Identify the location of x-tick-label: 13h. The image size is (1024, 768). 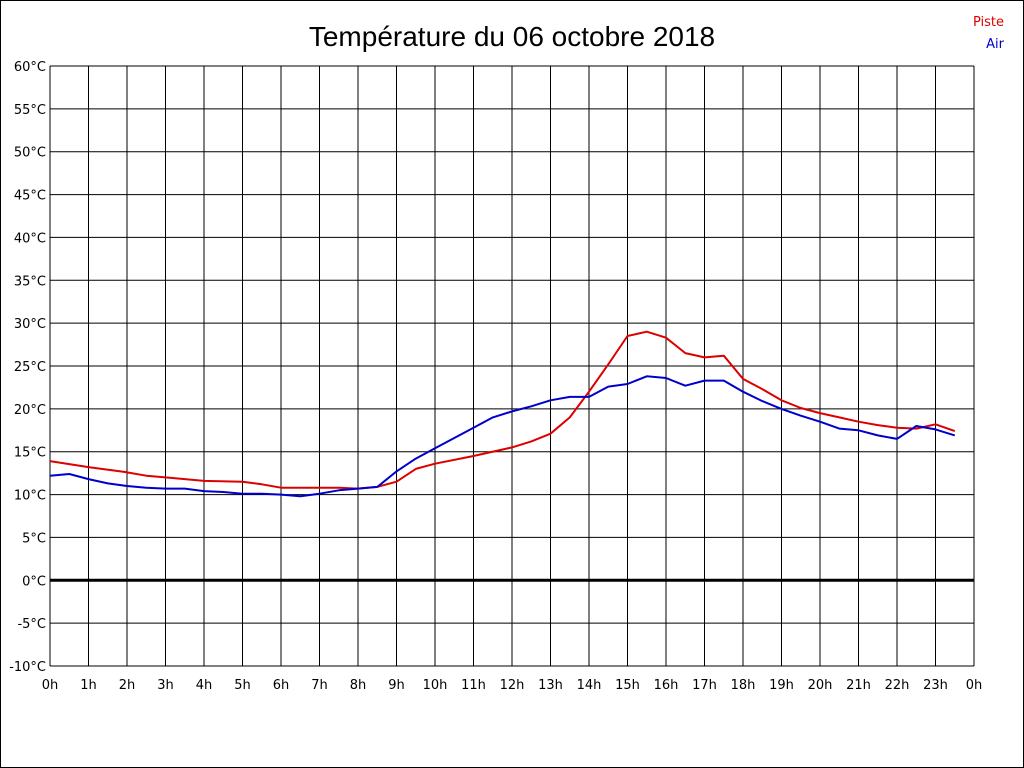
(550, 685).